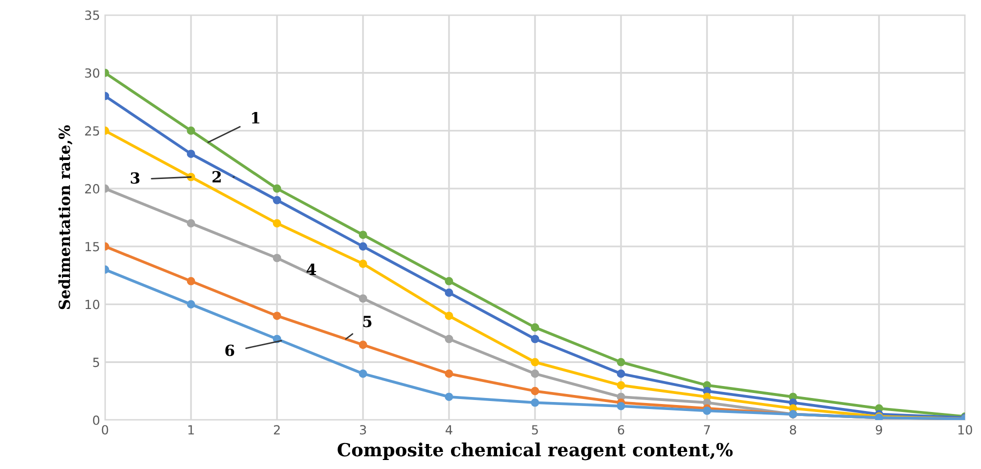 Image resolution: width=981 pixels, height=469 pixels. I want to click on series-label: 5, so click(367, 322).